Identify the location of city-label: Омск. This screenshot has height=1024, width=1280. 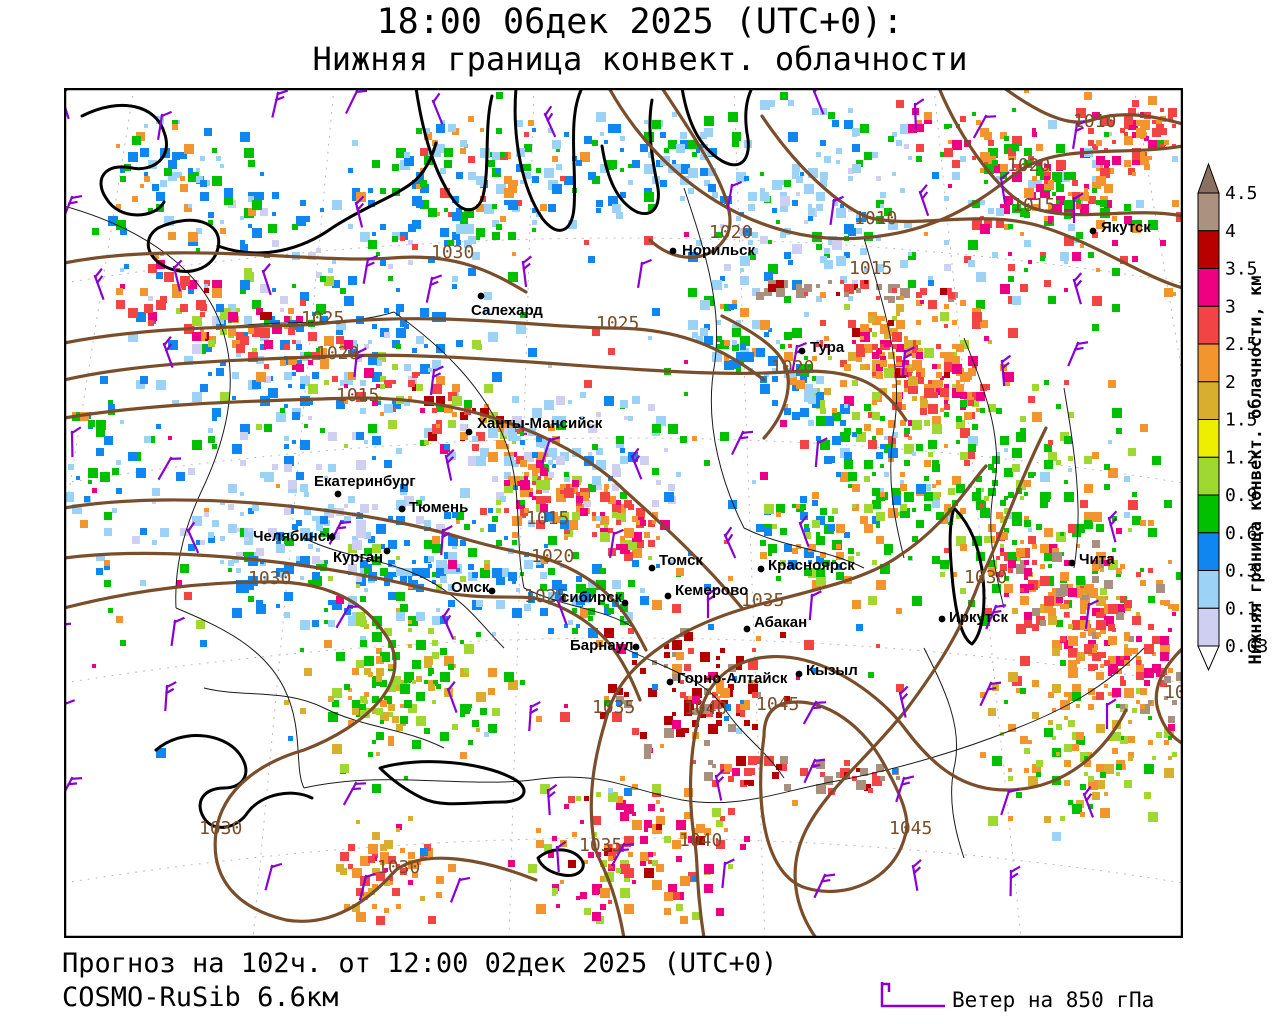
(470, 587).